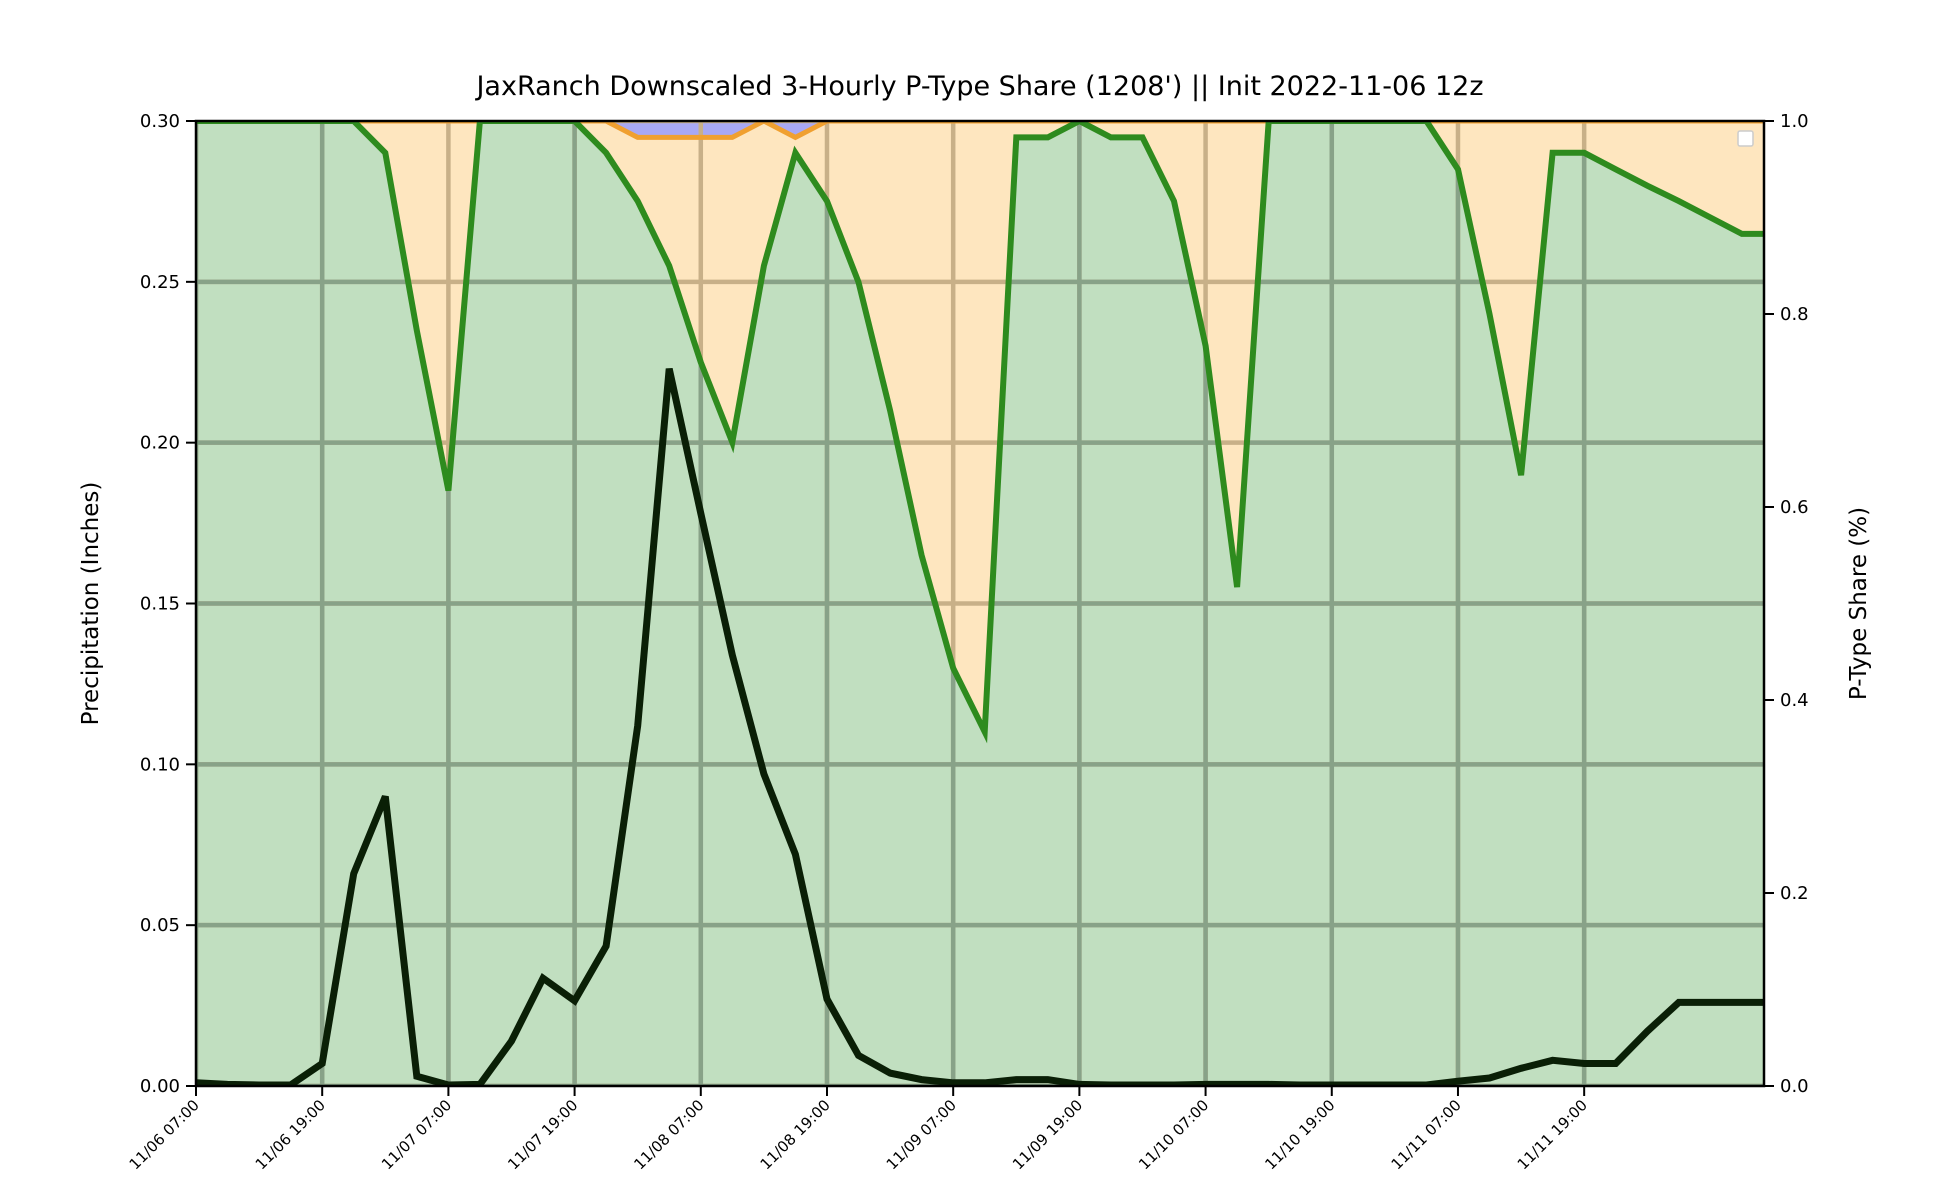  What do you see at coordinates (416, 1134) in the screenshot?
I see `x-tick-label: 11/07 07:00` at bounding box center [416, 1134].